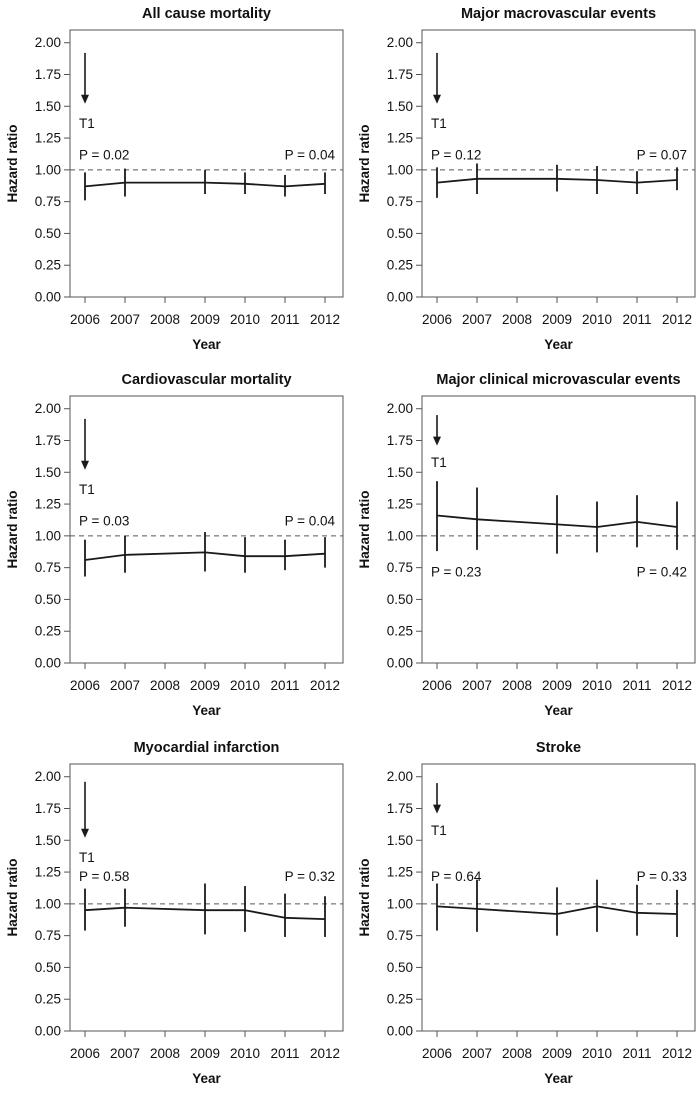 Image resolution: width=700 pixels, height=1101 pixels. What do you see at coordinates (557, 685) in the screenshot?
I see `panel-4-x-tick-label: 2009` at bounding box center [557, 685].